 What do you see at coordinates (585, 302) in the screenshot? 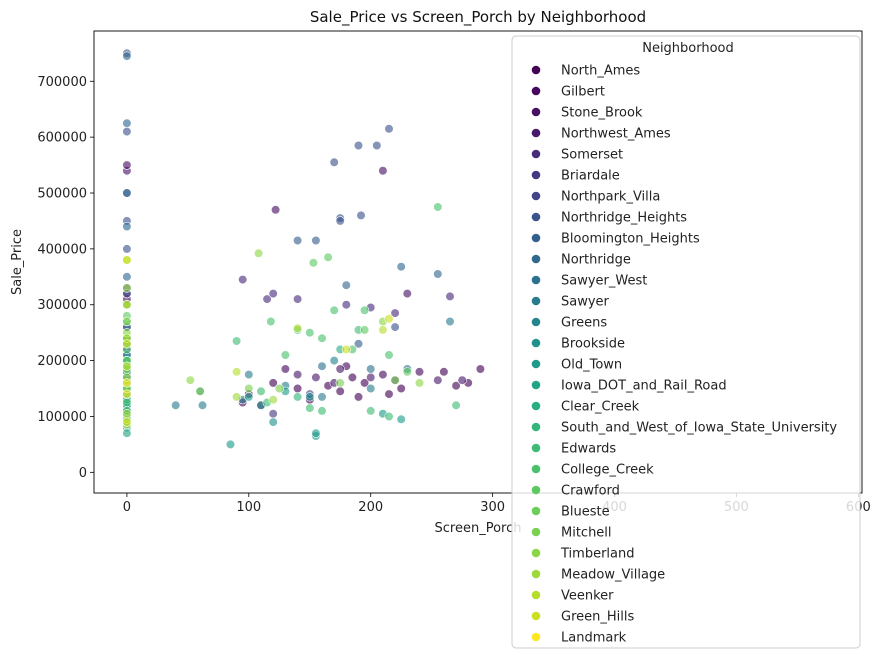
I see `legend-label: Sawyer` at bounding box center [585, 302].